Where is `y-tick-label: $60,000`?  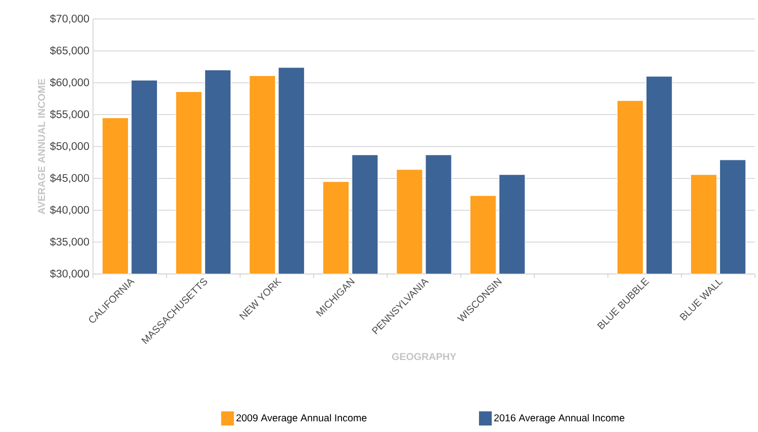
y-tick-label: $60,000 is located at coordinates (70, 83).